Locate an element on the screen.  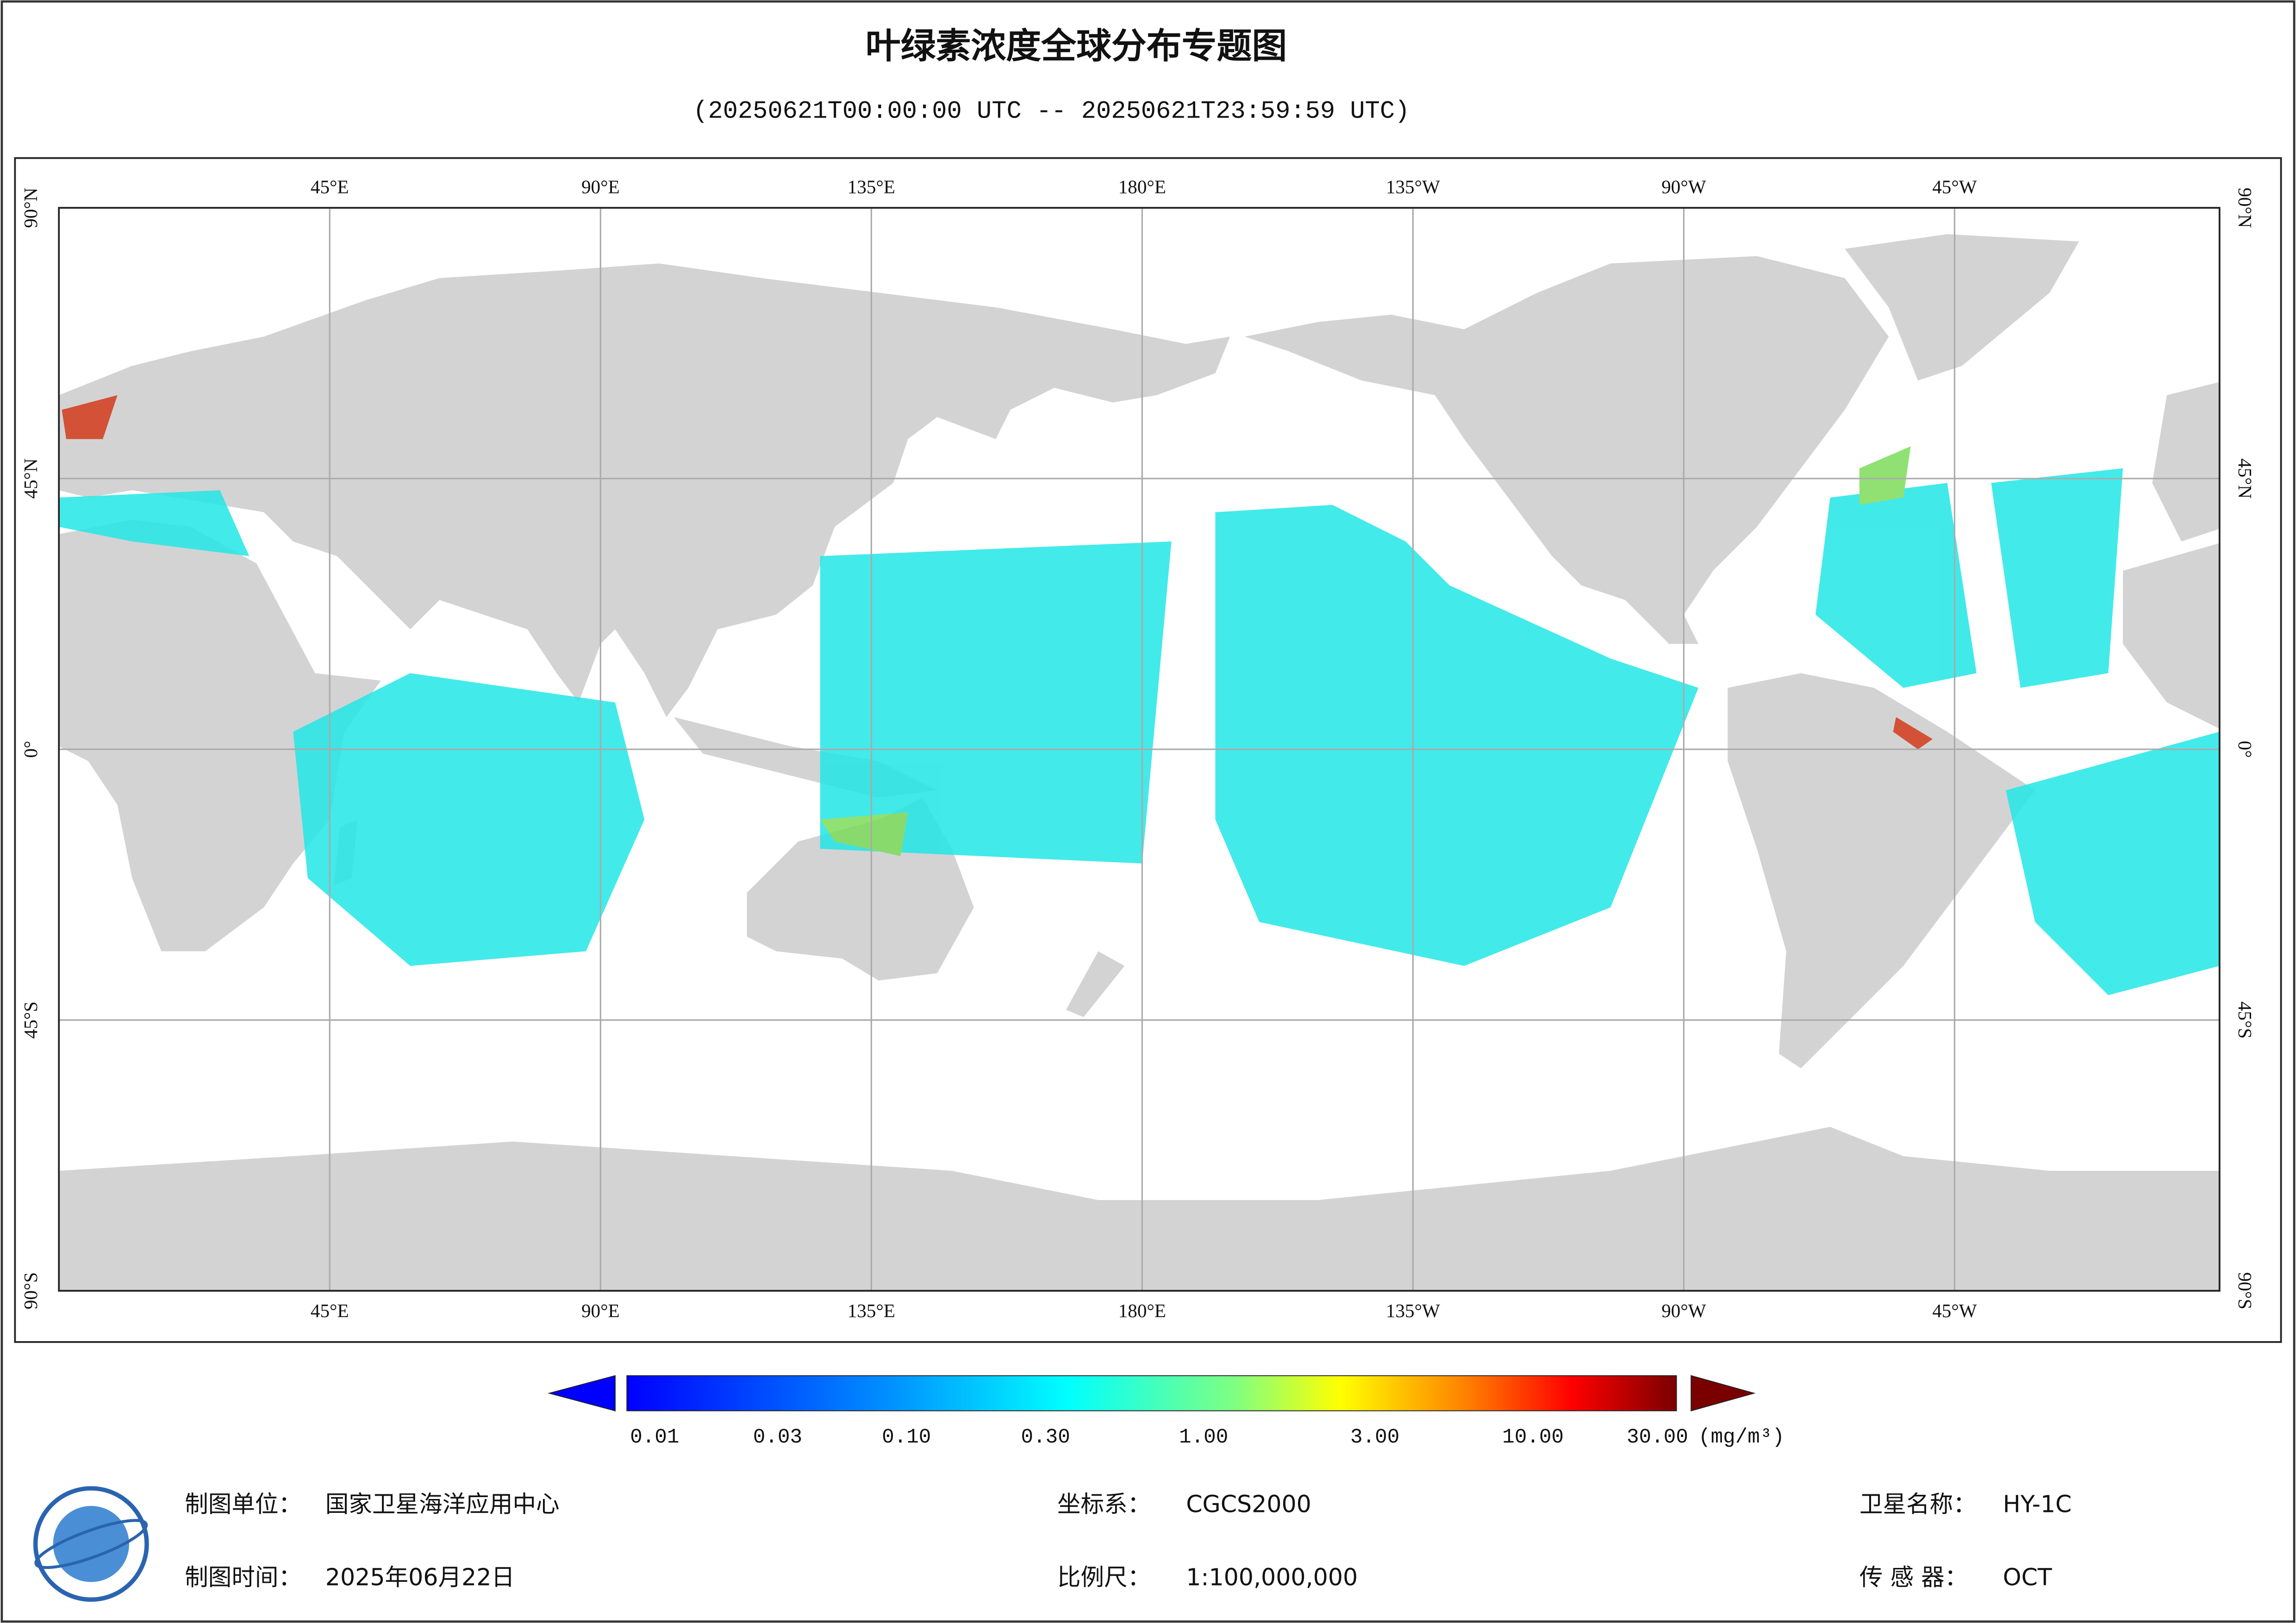
colorbar-labels: 0.01 0.03 0.10 0.30 1.00 3.00 10.00 30.00 is located at coordinates (1159, 1437).